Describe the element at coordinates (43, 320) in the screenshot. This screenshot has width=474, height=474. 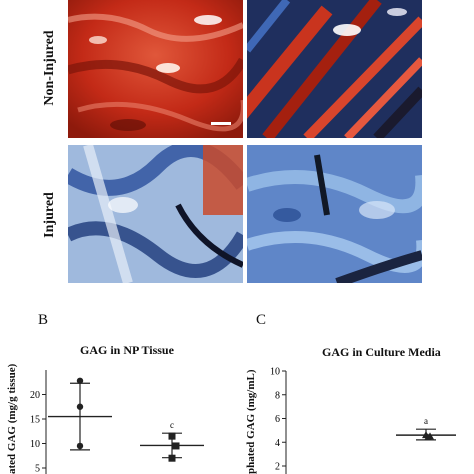
I see `panel-letter-b: B` at that location.